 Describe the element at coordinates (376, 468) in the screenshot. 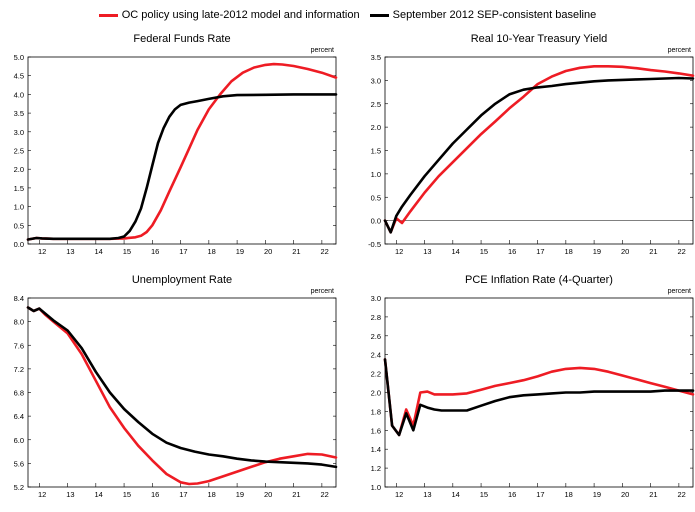

I see `y-tick-label: 1.2` at that location.